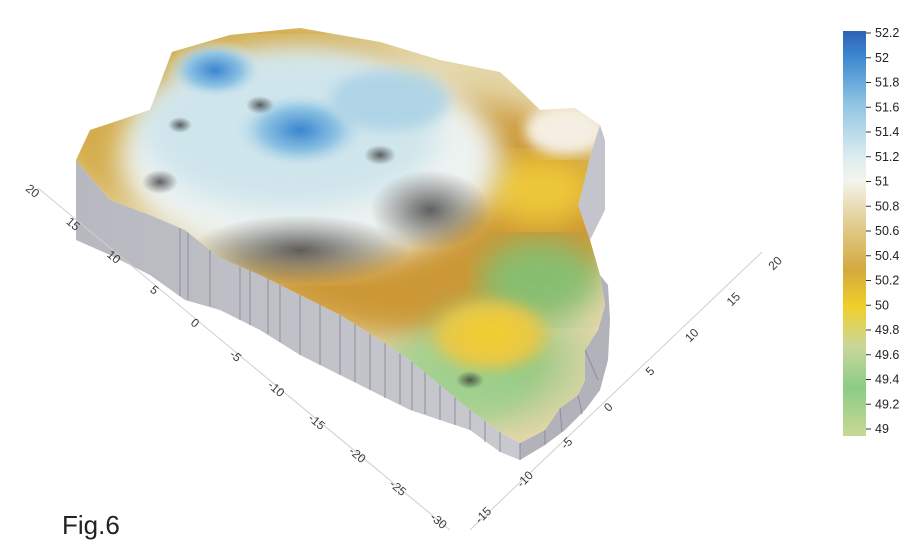 The image size is (909, 540). I want to click on axis-right-tick-label: 20, so click(775, 263).